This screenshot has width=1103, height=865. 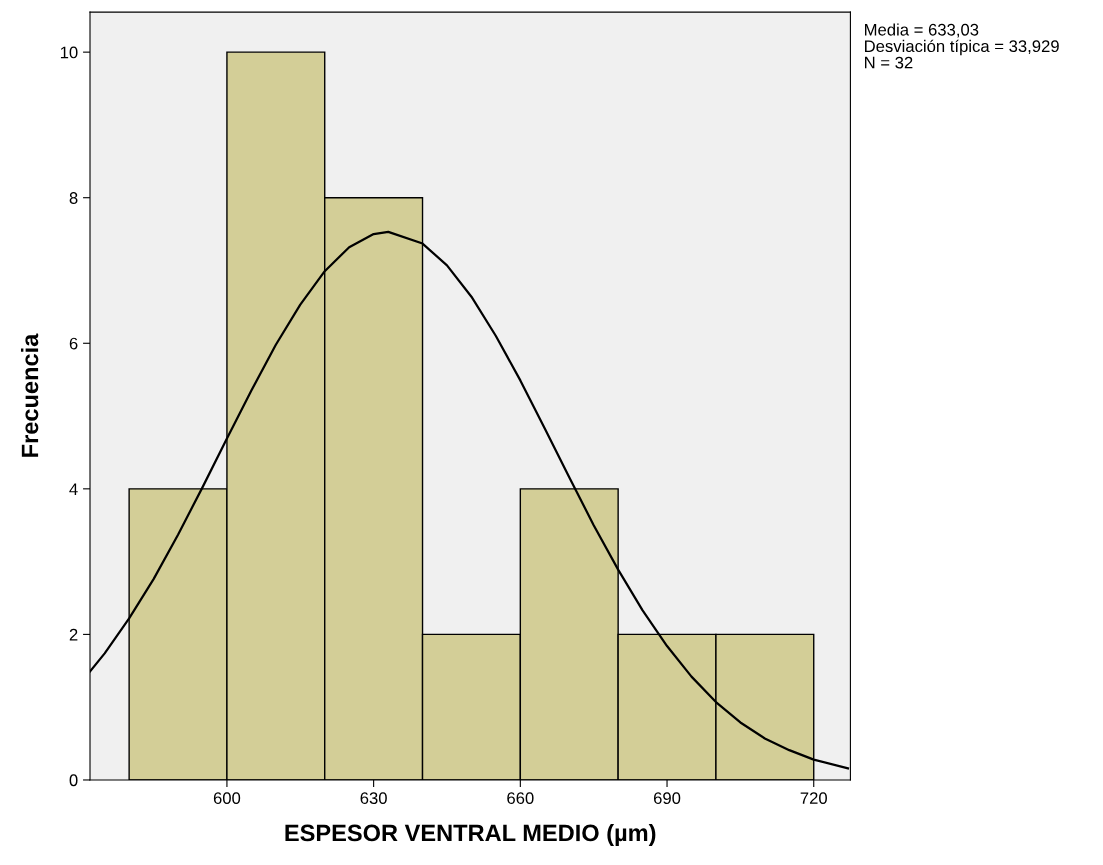 I want to click on y-tick-label: 6, so click(x=73, y=343).